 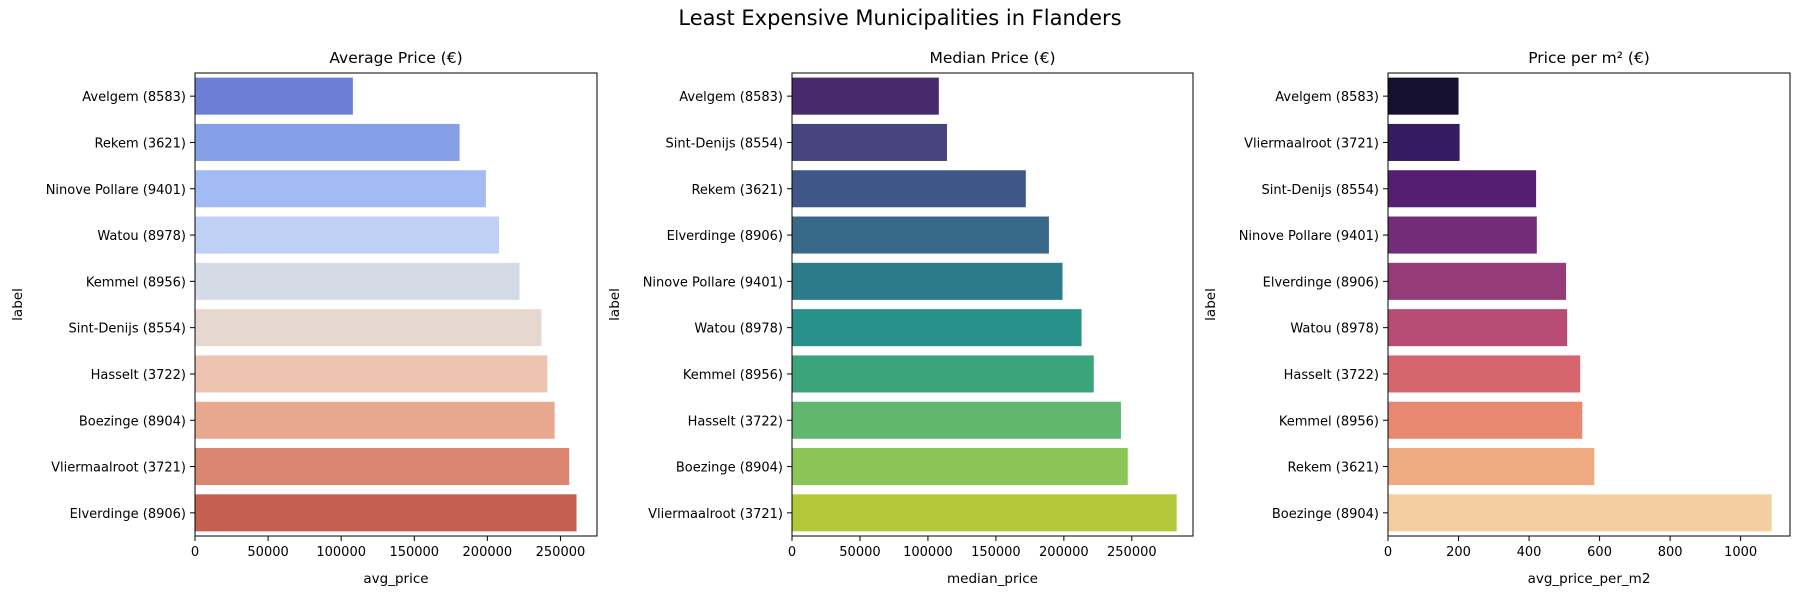 I want to click on chart-title: Average Price (€), so click(x=395, y=58).